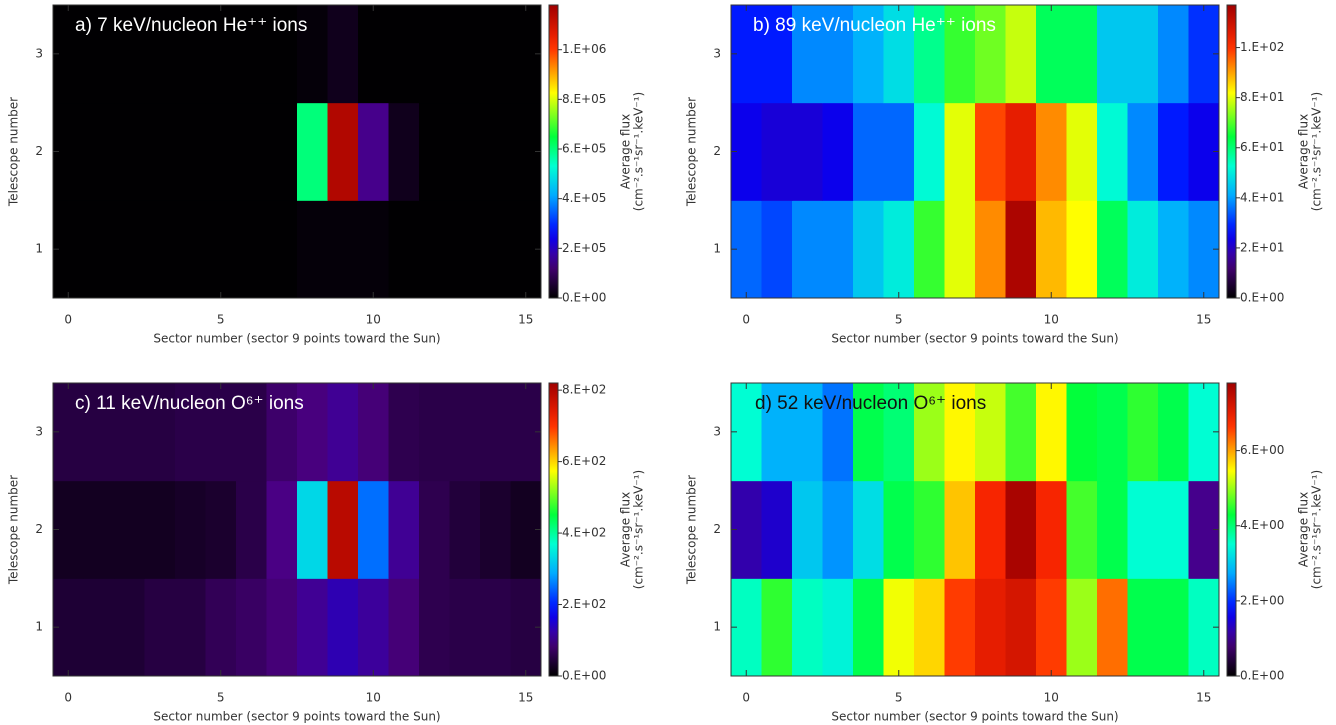 Image resolution: width=1336 pixels, height=725 pixels. I want to click on colorbar-tick-label: 2.E+02, so click(584, 604).